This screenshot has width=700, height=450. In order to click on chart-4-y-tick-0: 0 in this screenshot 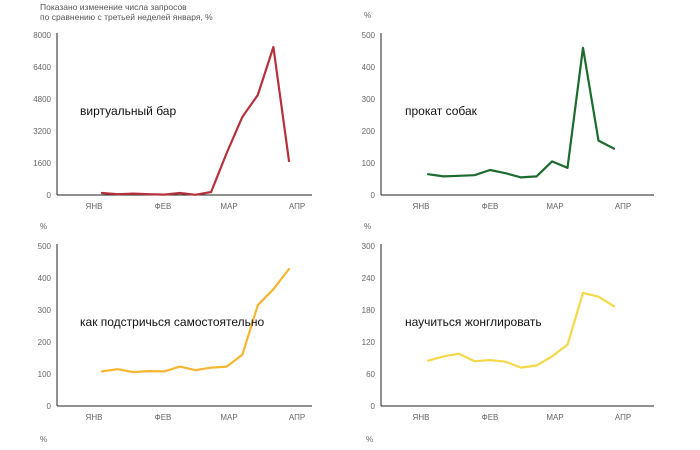, I will do `click(373, 406)`.